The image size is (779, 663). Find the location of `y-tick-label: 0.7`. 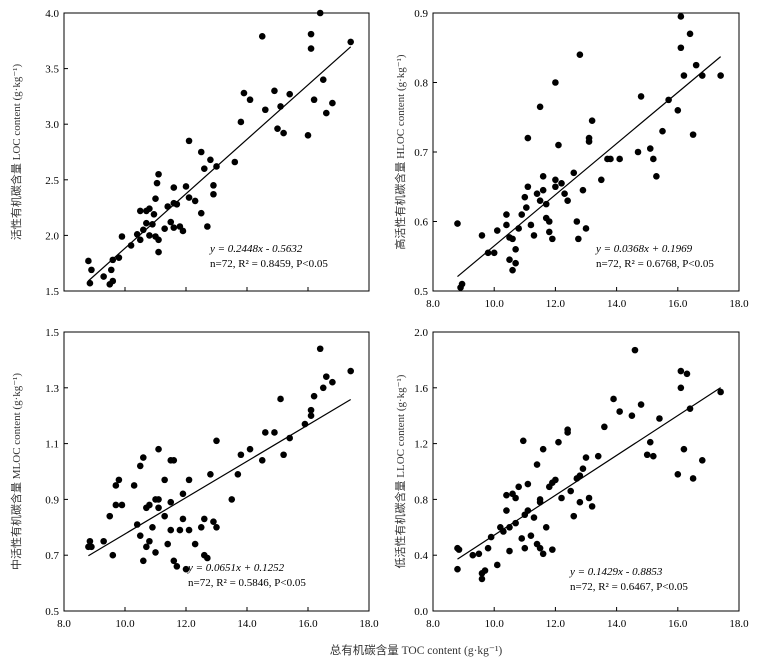

y-tick-label: 0.7 is located at coordinates (52, 556).